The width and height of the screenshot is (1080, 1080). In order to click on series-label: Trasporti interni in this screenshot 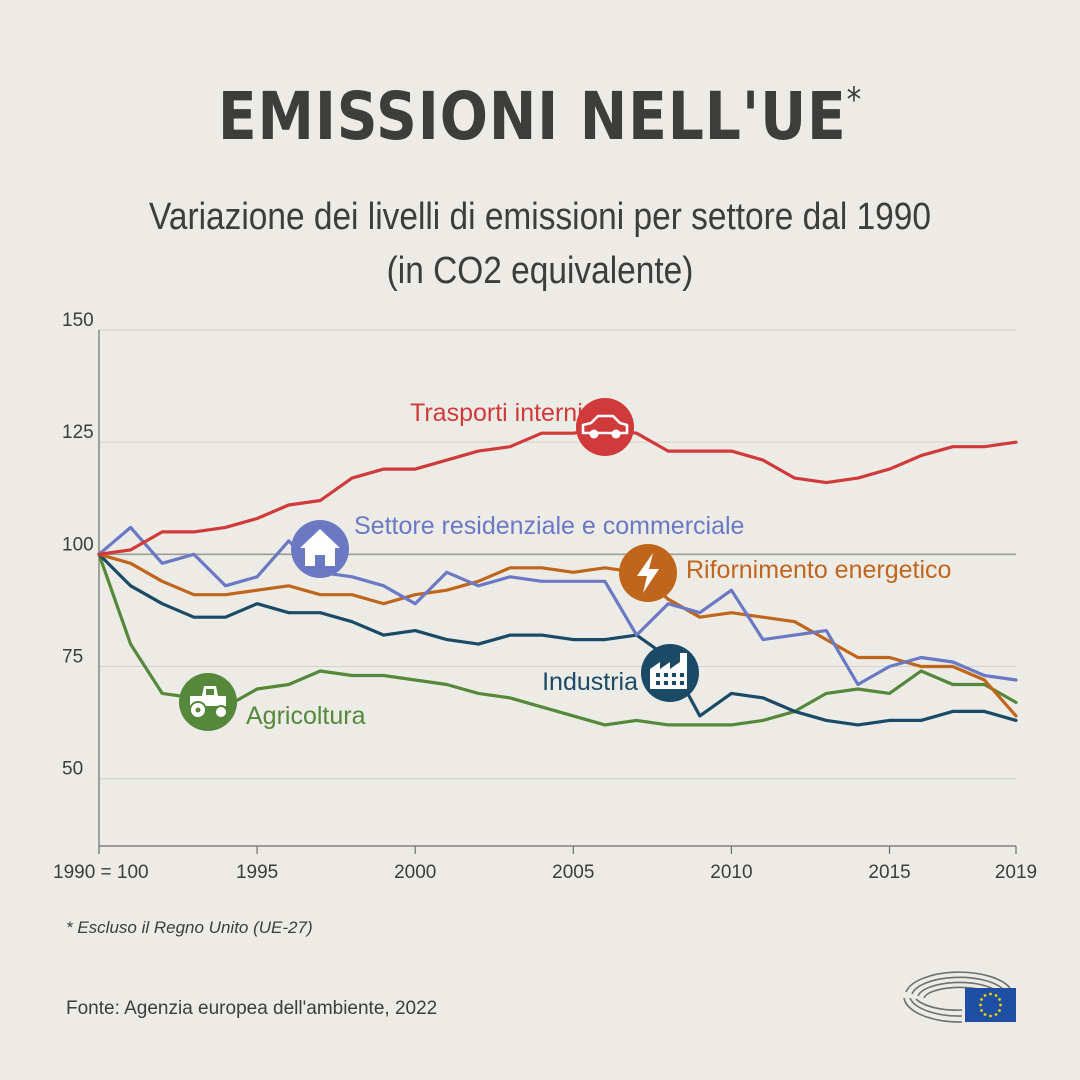, I will do `click(496, 413)`.